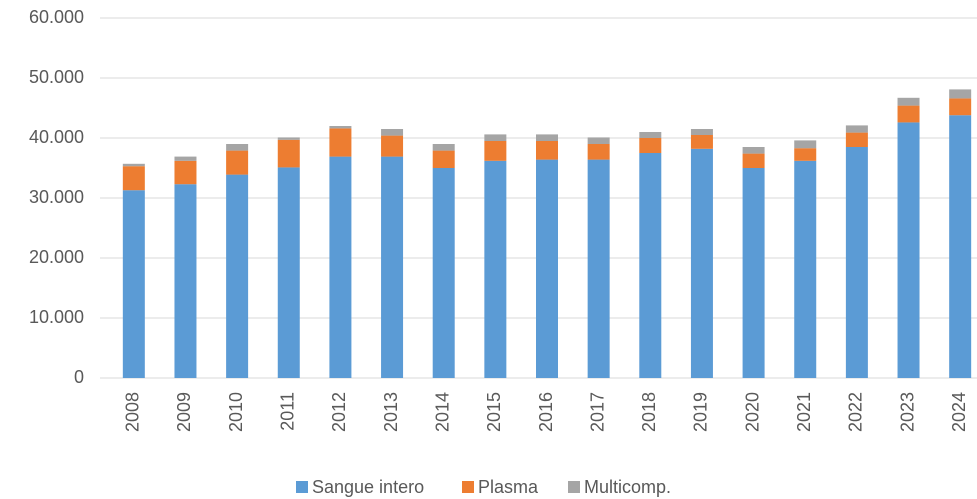  Describe the element at coordinates (236, 412) in the screenshot. I see `x-tick-label: 2010` at that location.